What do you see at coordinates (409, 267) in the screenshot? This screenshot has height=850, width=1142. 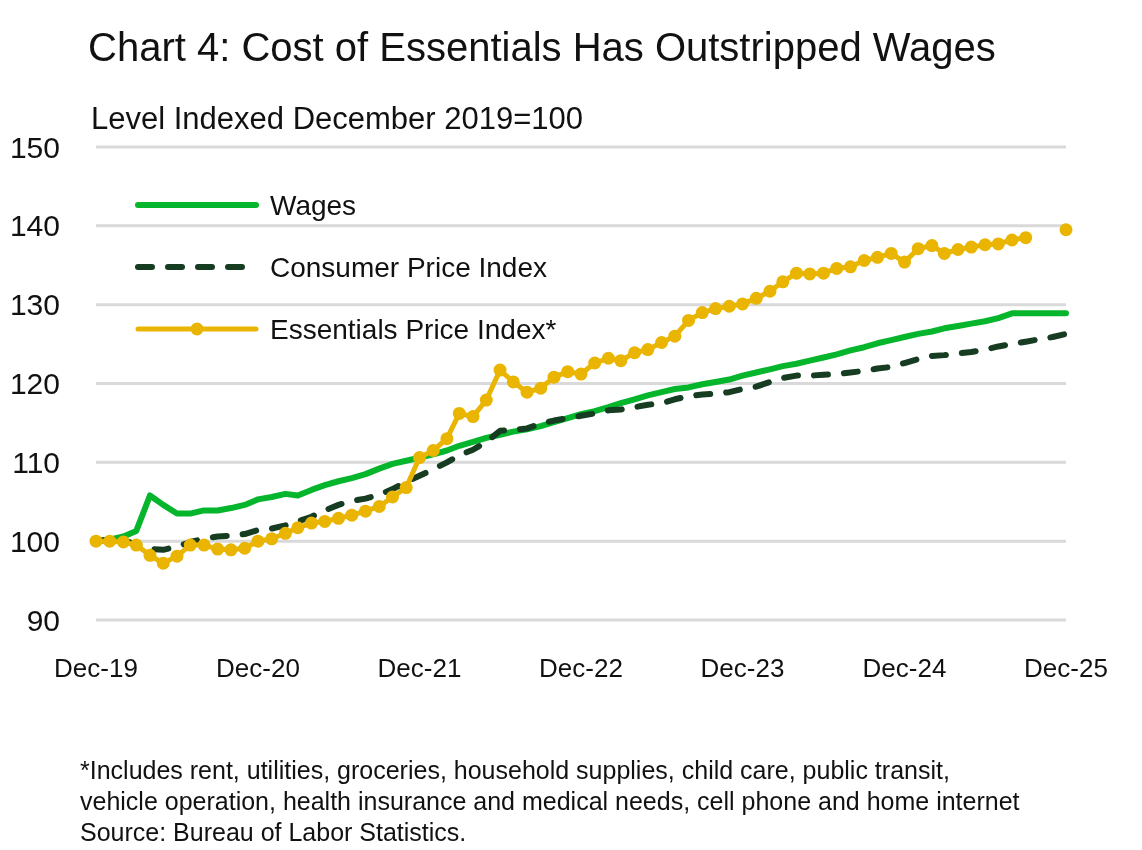 I see `legend-label: Consumer Price Index` at bounding box center [409, 267].